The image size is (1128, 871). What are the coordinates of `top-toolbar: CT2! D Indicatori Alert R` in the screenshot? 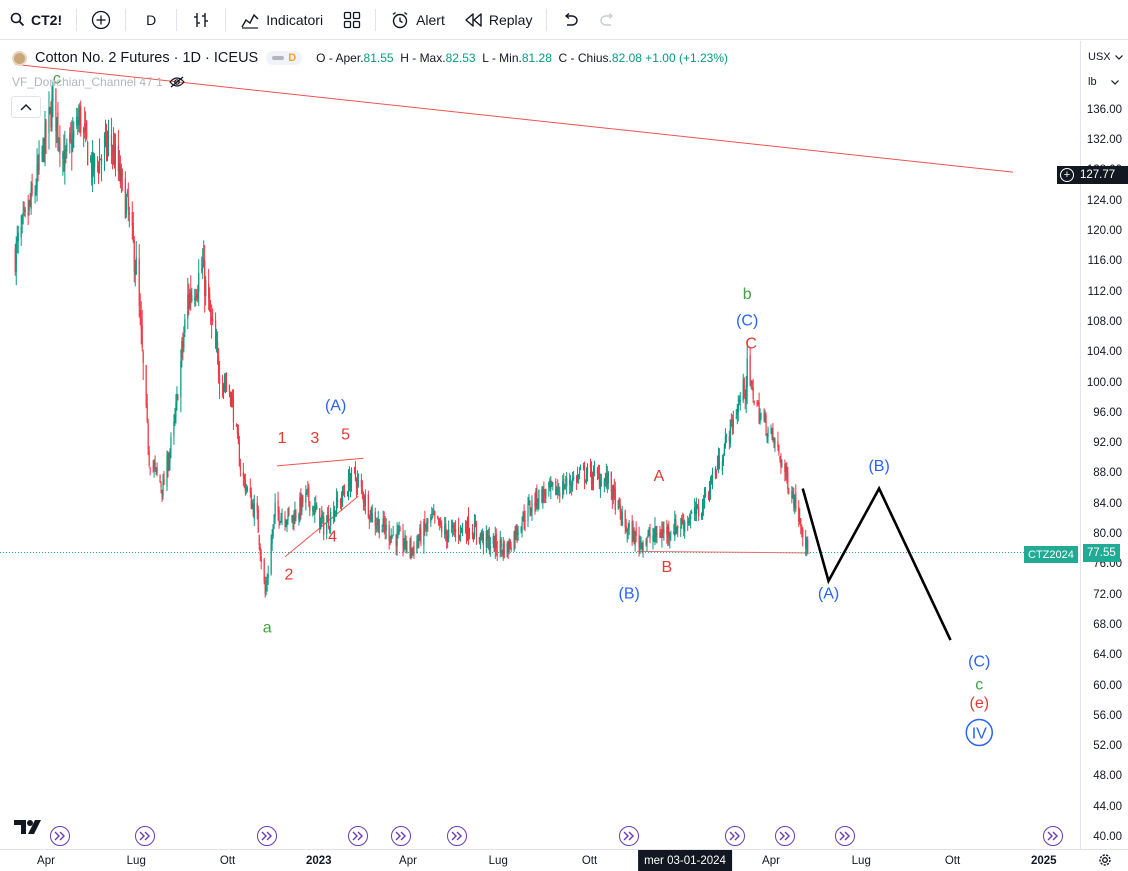 It's located at (564, 20).